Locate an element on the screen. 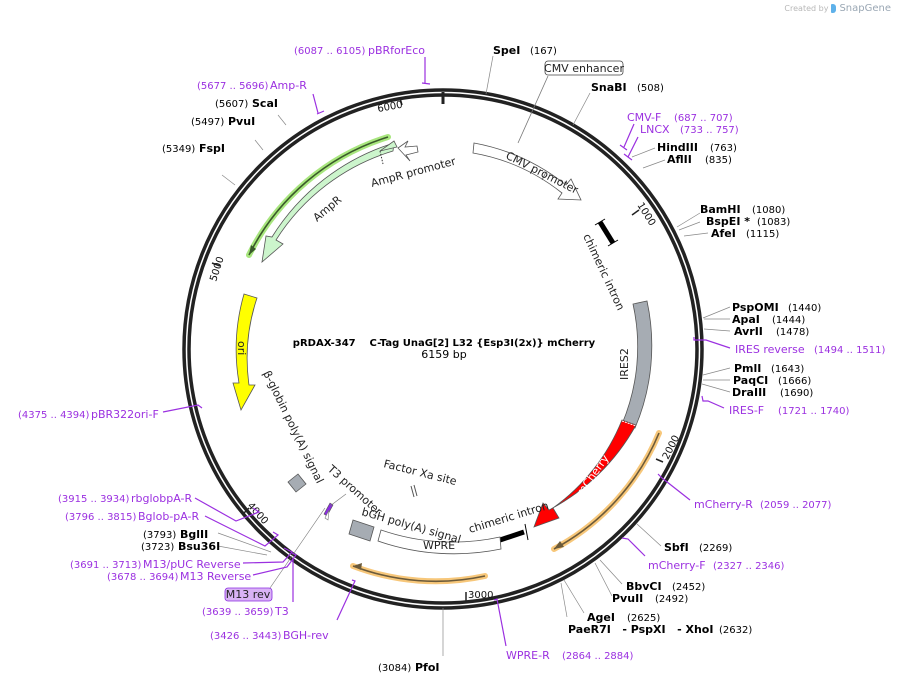  primer-rbglobpa-r: (3915 .. 3934) rbglobpA-R is located at coordinates (125, 498).